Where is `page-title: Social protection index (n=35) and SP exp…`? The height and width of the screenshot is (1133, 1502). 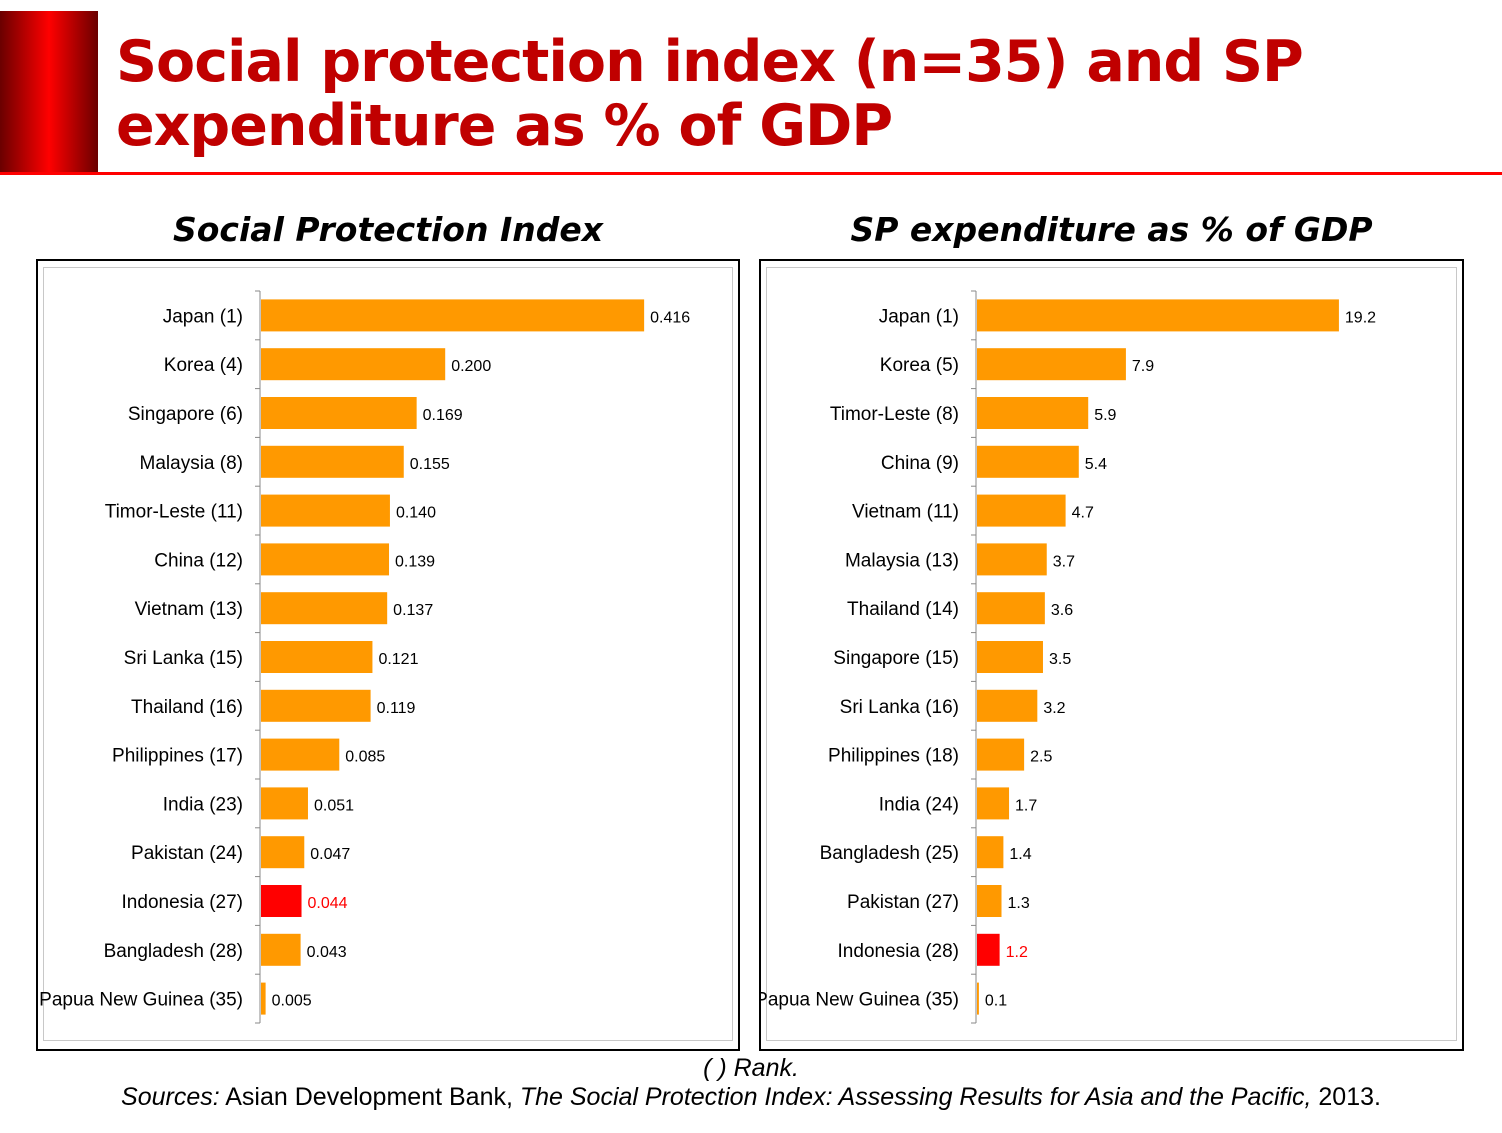 page-title: Social protection index (n=35) and SP exp… is located at coordinates (710, 94).